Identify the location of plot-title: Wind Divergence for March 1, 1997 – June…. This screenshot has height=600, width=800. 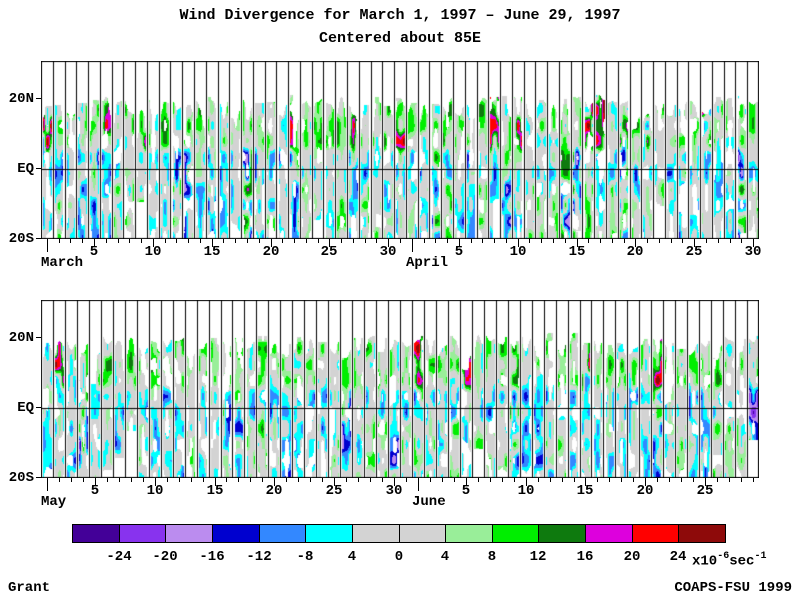
(400, 15).